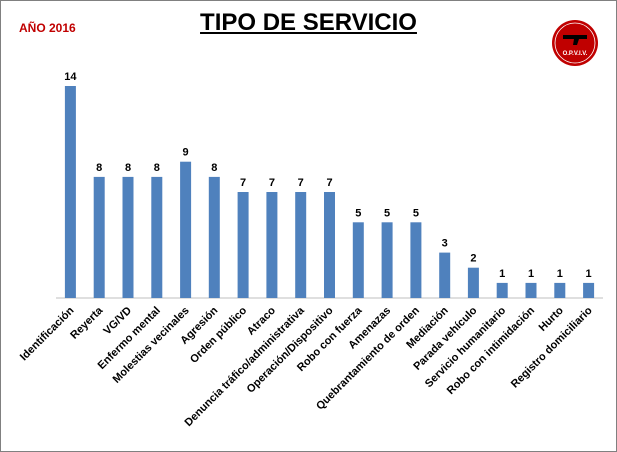 Image resolution: width=617 pixels, height=452 pixels. Describe the element at coordinates (575, 54) in the screenshot. I see `logo-text: O.P.V.I.V.` at that location.